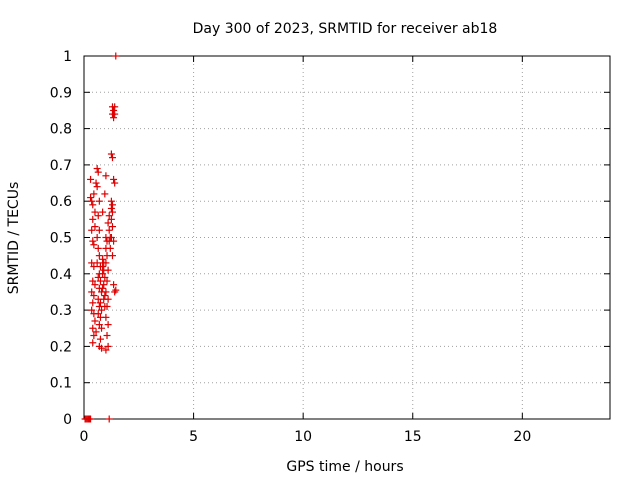 The image size is (640, 480). I want to click on x-tick-label: 0, so click(84, 437).